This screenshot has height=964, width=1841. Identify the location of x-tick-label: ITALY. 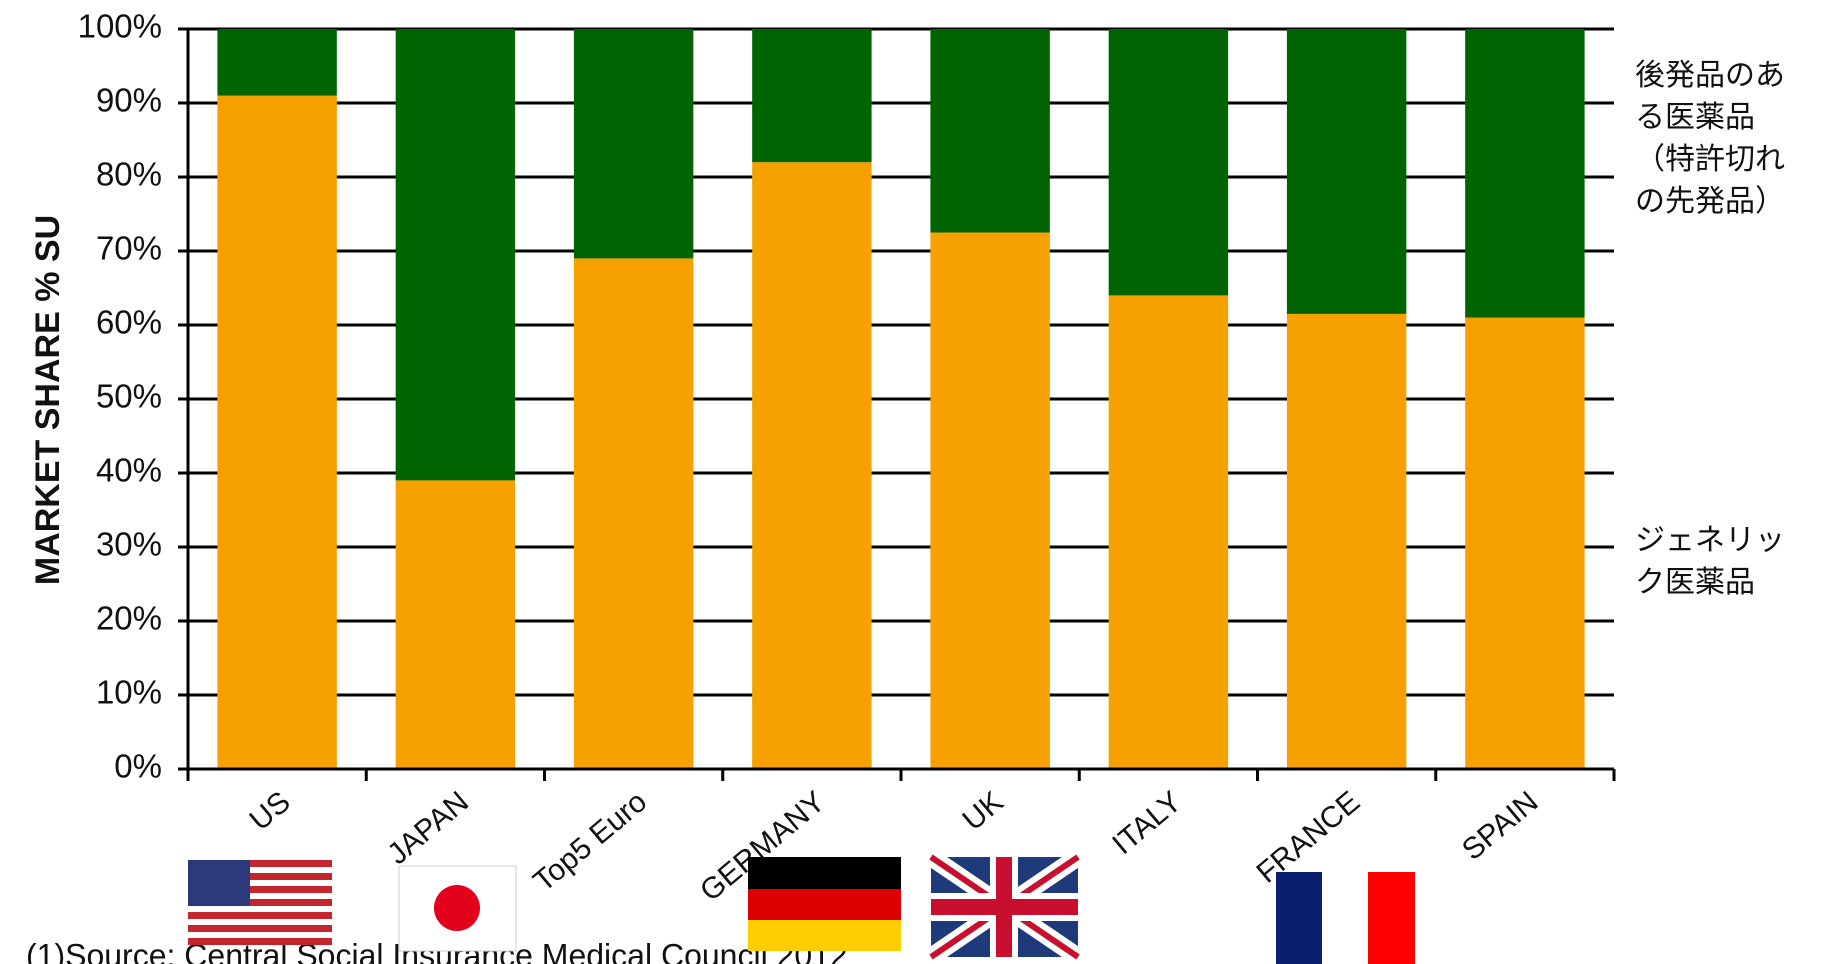
(1147, 823).